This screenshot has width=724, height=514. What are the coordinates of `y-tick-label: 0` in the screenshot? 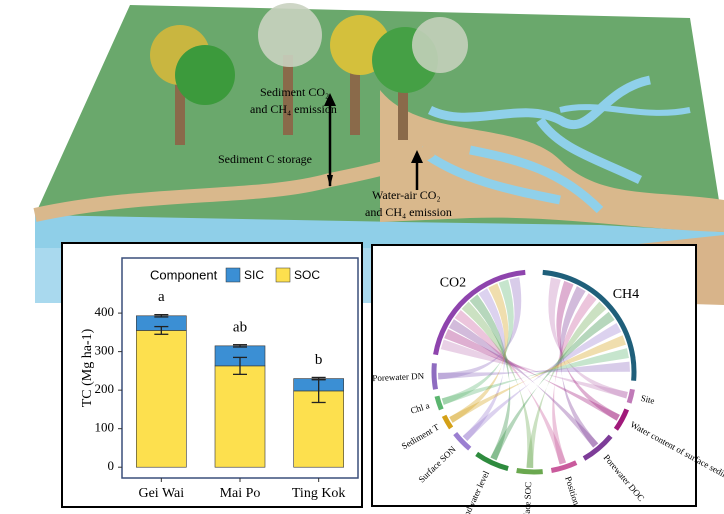 It's located at (111, 465).